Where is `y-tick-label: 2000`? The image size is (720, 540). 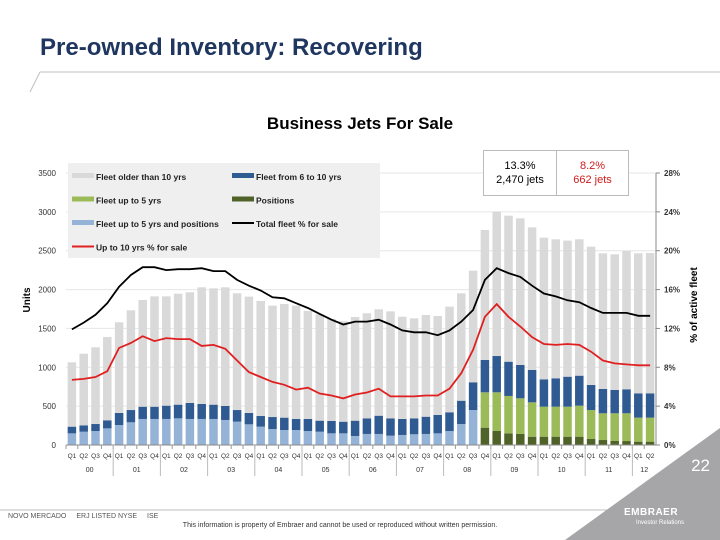
y-tick-label: 2000 is located at coordinates (47, 290).